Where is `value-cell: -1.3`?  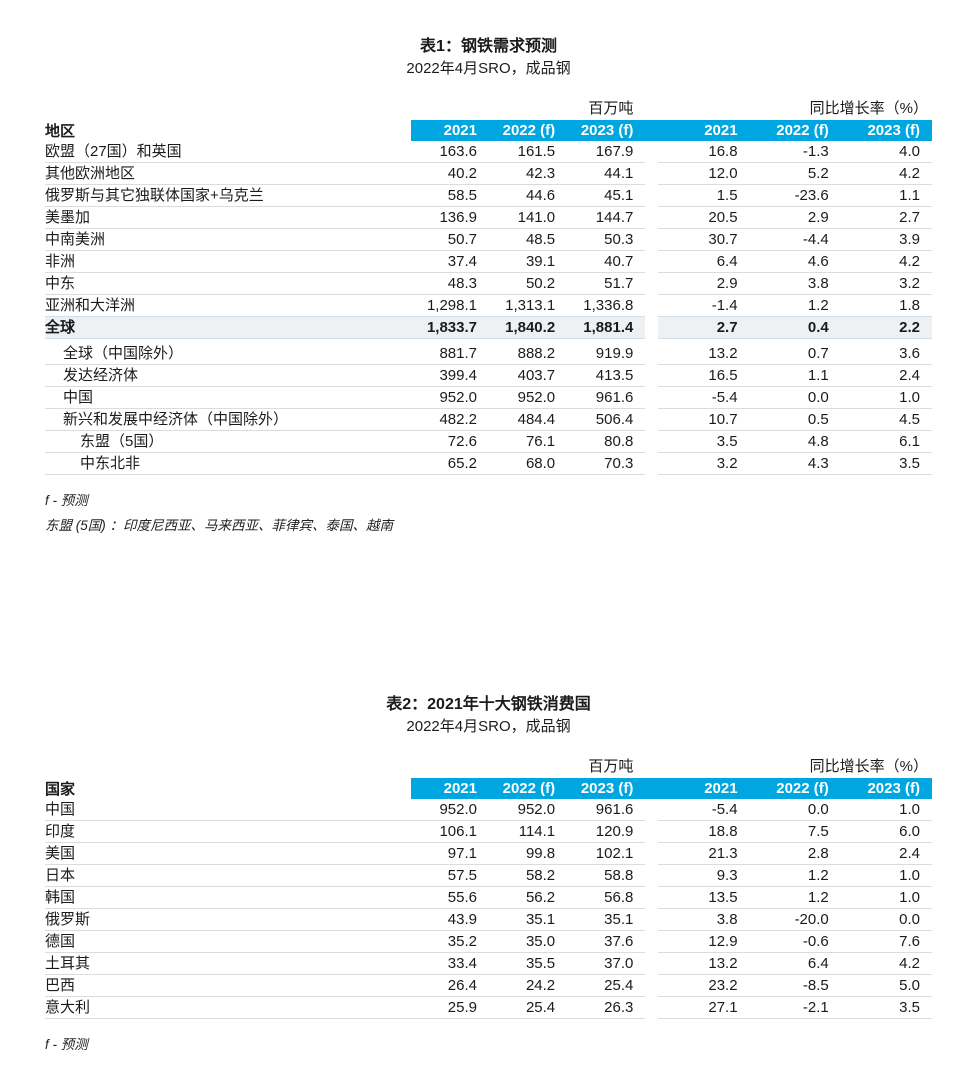 value-cell: -1.3 is located at coordinates (795, 152).